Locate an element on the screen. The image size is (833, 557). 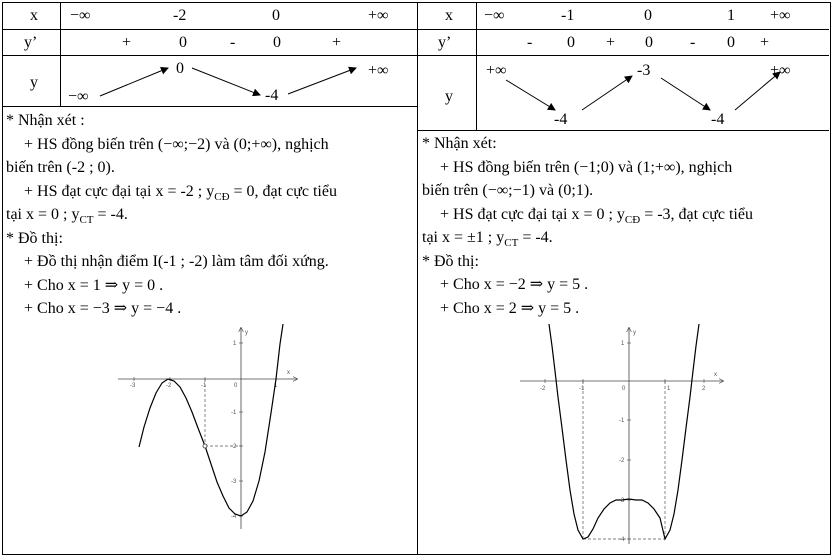
notes-heading: * Nhận xét : is located at coordinates (45, 120).